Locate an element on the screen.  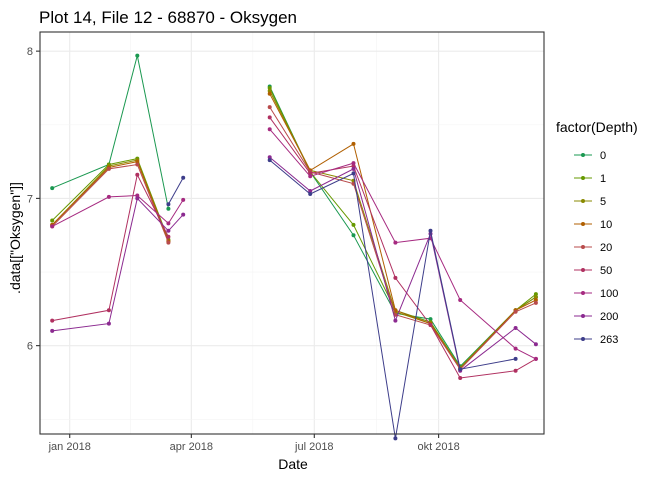
x-tick-label: apr 2018 is located at coordinates (191, 447).